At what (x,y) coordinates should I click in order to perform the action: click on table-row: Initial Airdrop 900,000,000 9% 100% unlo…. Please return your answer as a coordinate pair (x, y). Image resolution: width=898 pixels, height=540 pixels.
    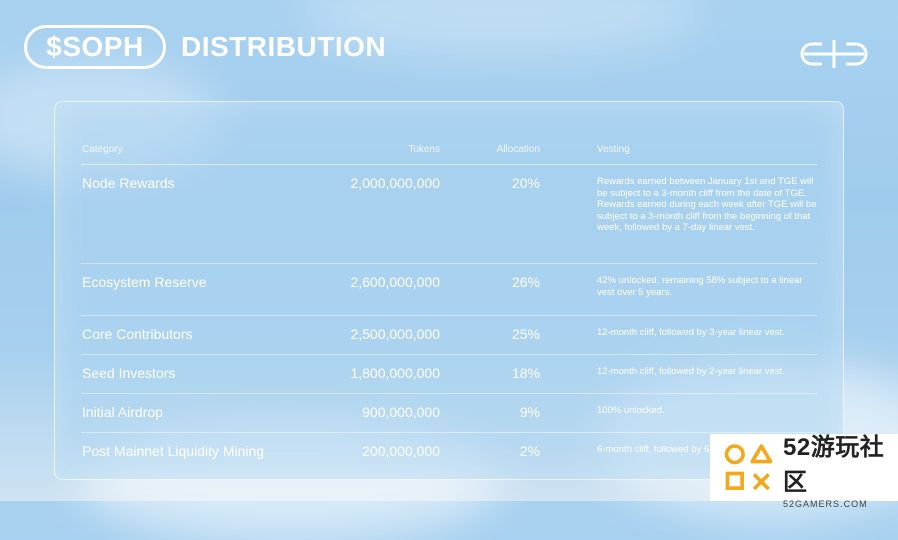
    Looking at the image, I should click on (449, 413).